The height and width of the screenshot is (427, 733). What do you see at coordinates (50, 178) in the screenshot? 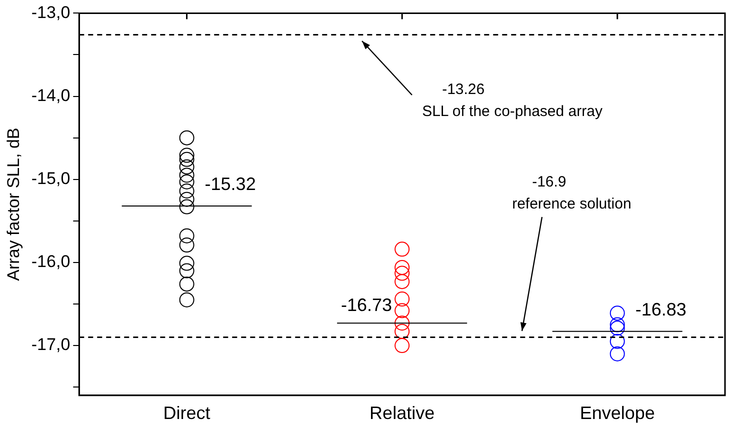
I see `y-tick-label: -15,0` at bounding box center [50, 178].